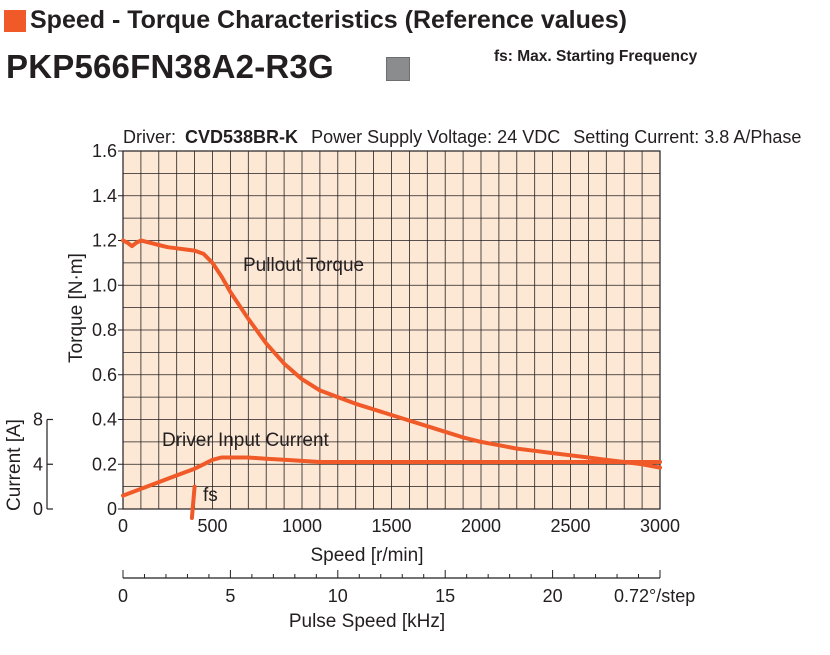 The width and height of the screenshot is (830, 655). I want to click on y-tick-label: 1.2, so click(104, 241).